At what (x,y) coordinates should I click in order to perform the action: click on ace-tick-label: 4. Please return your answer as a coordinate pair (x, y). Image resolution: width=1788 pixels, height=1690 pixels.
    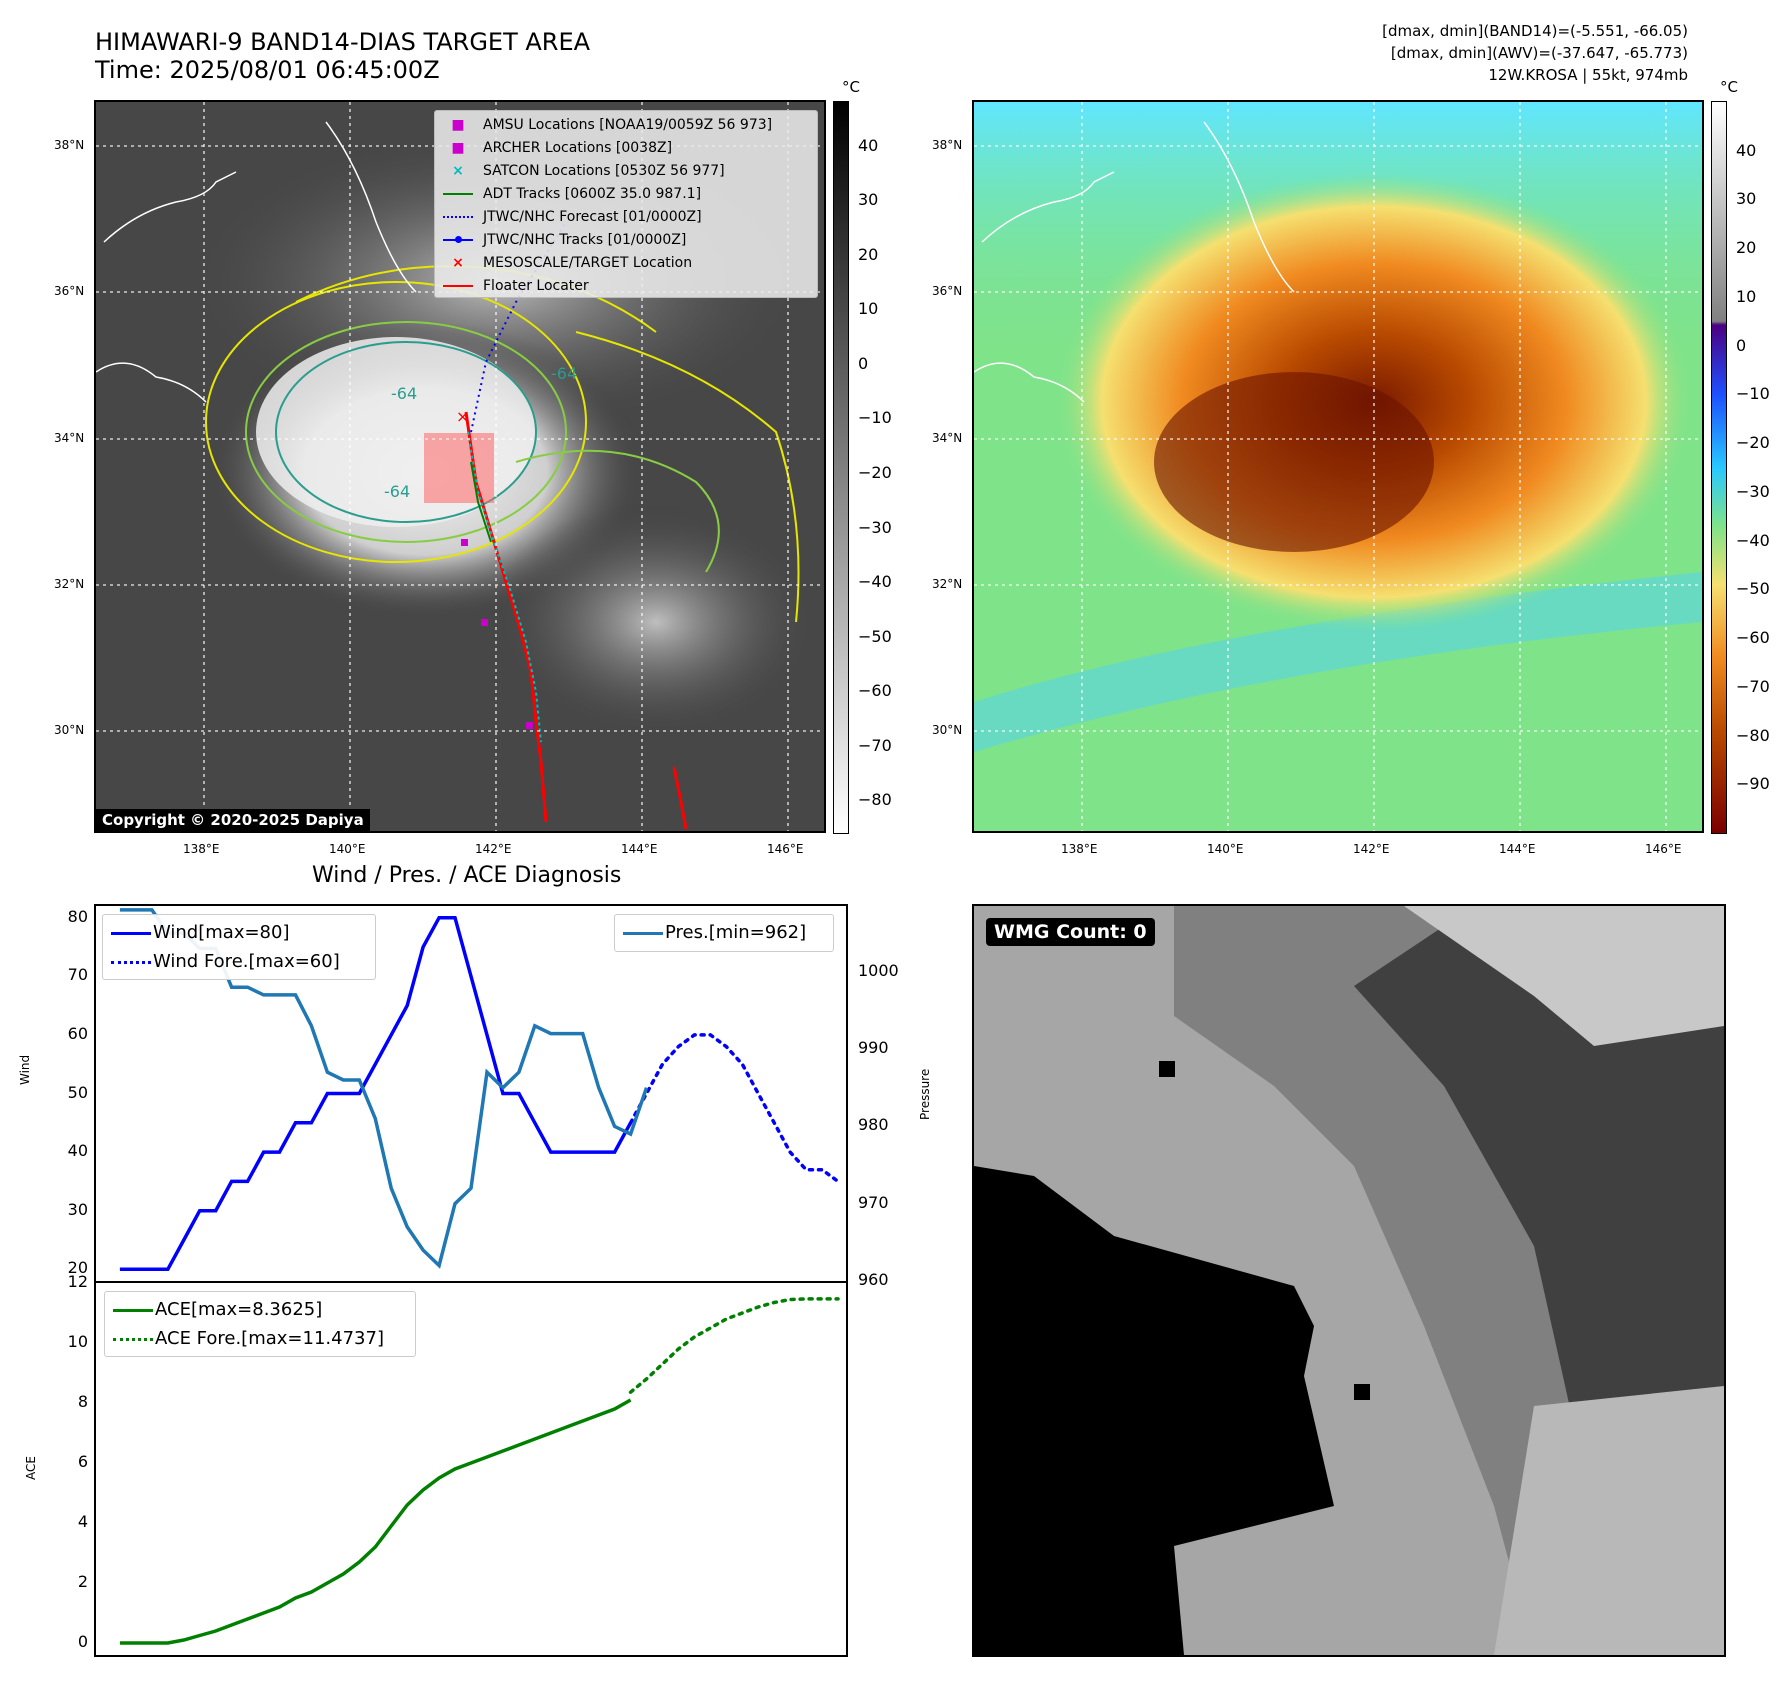
    Looking at the image, I should click on (82, 1521).